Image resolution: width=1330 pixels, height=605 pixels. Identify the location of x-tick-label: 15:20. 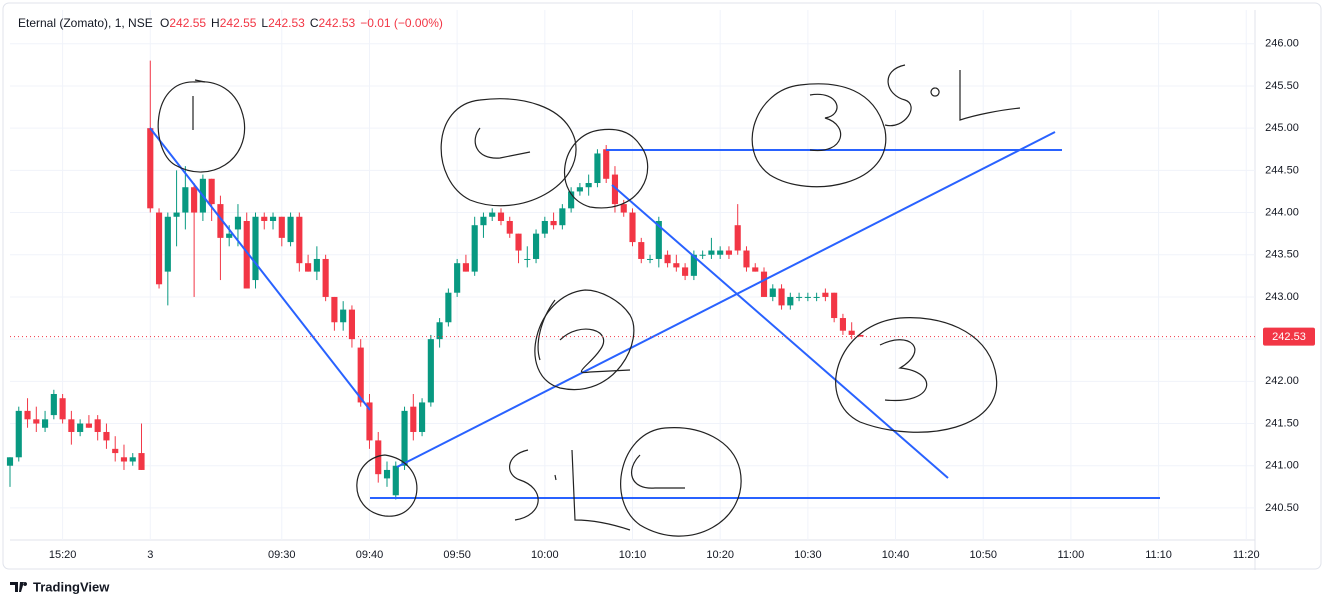
(63, 555).